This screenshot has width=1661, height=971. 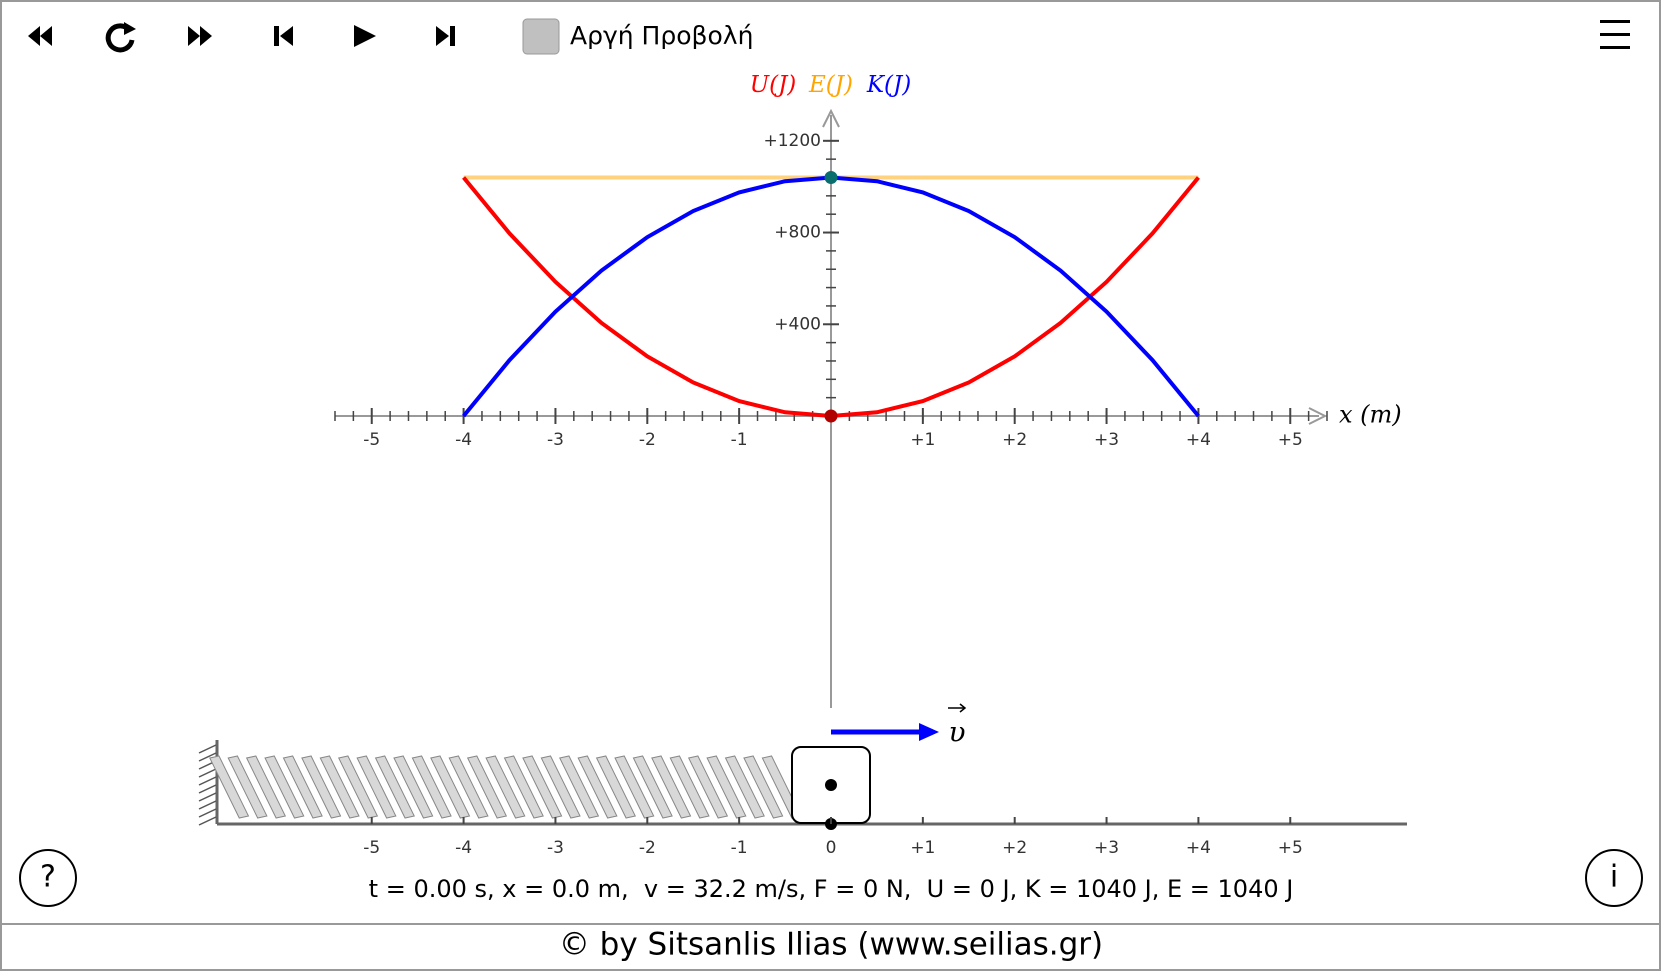 I want to click on menu-button, so click(x=1615, y=34).